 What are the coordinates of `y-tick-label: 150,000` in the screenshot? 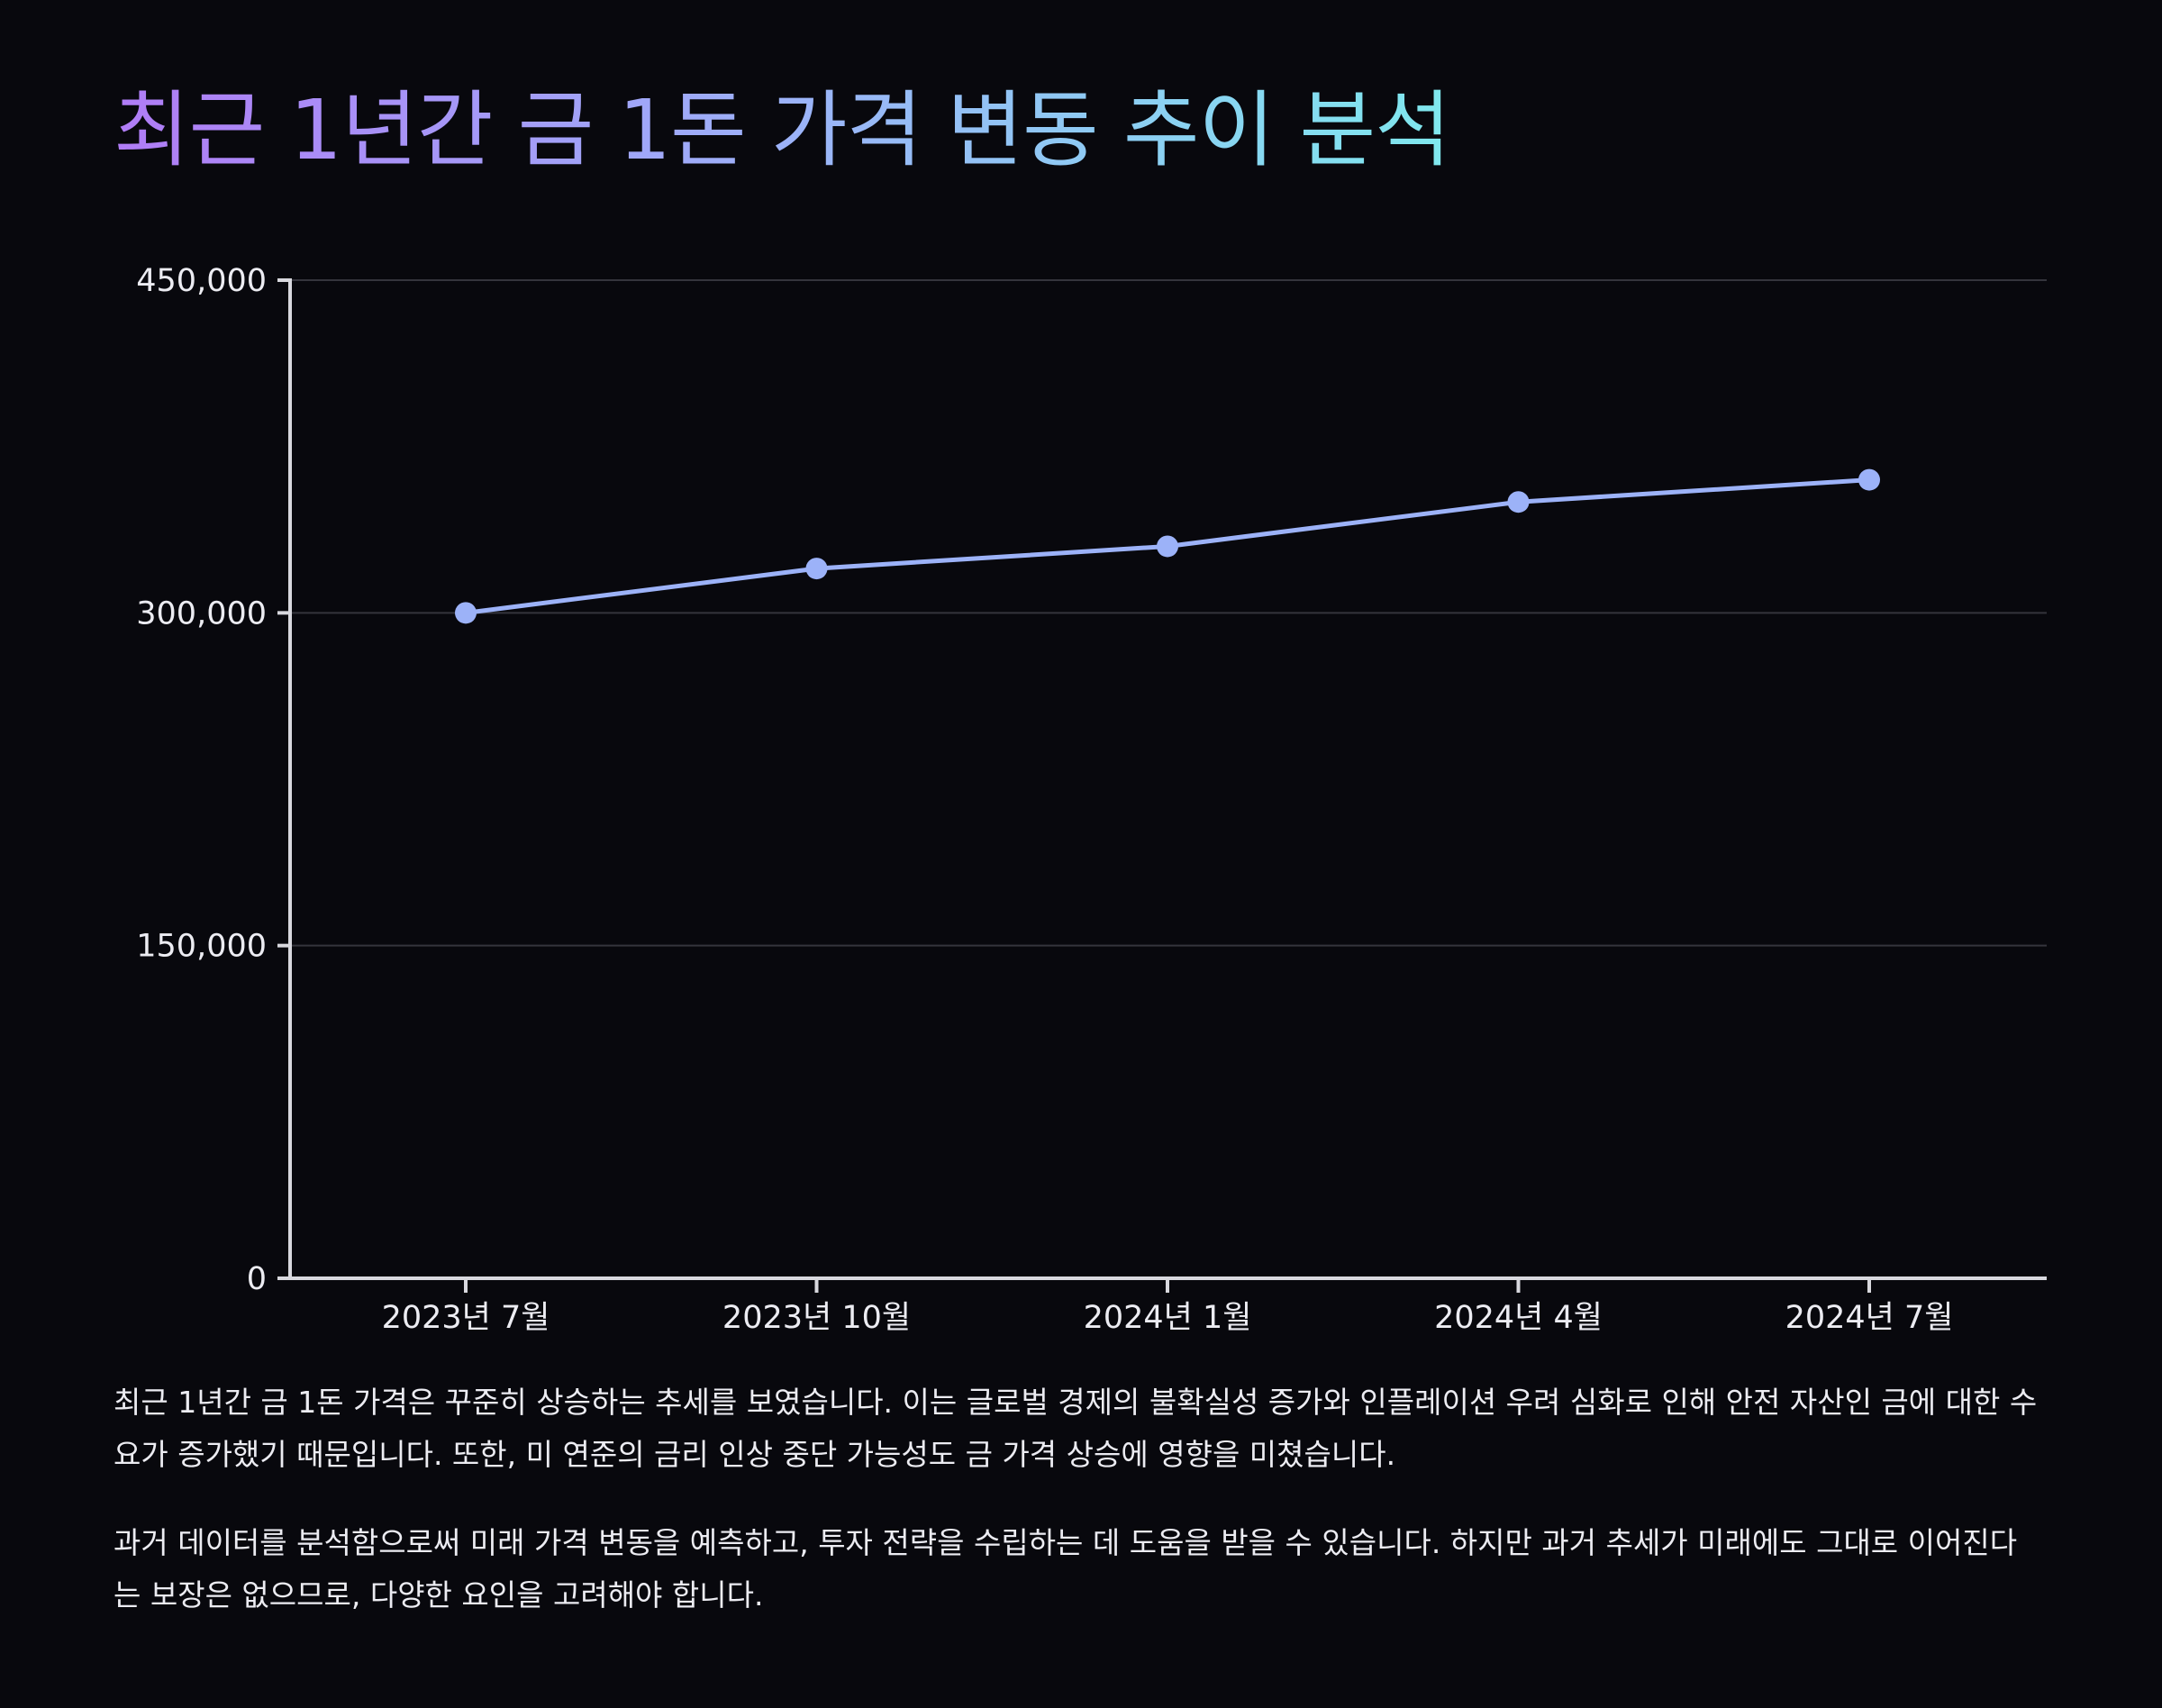 It's located at (201, 947).